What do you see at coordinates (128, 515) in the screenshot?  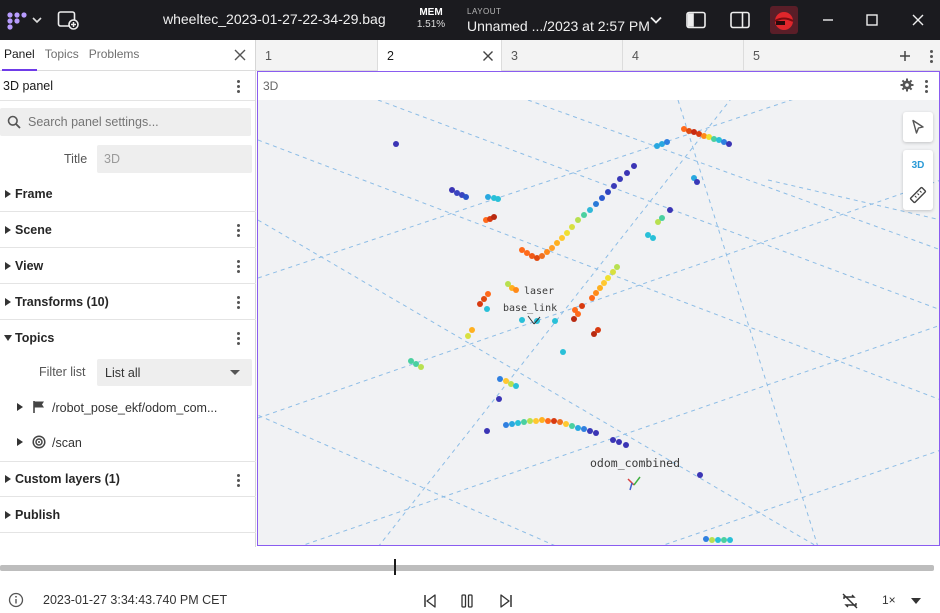 I see `section-publish: Publish` at bounding box center [128, 515].